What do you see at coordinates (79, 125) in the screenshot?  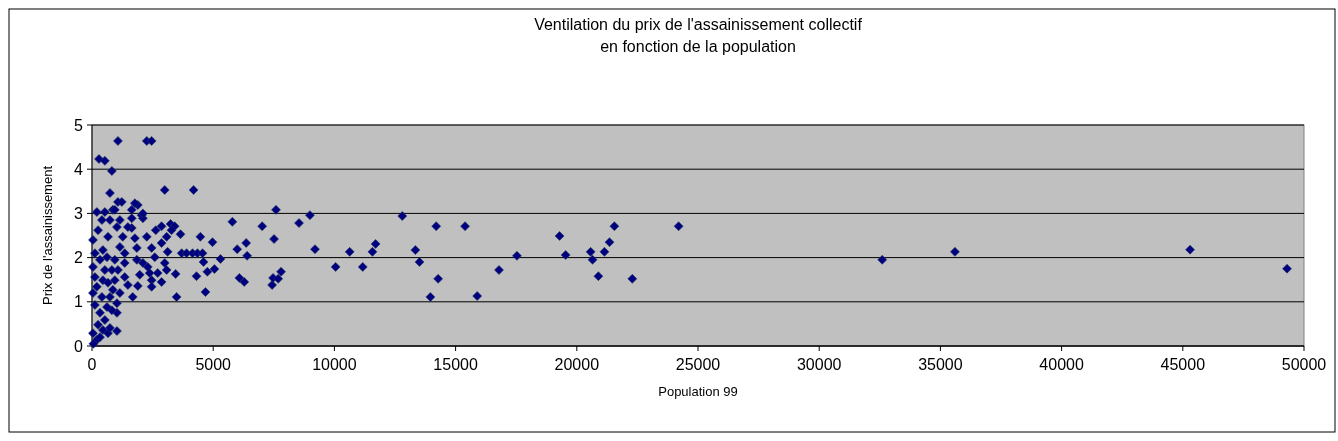 I see `y-tick-label: 5` at bounding box center [79, 125].